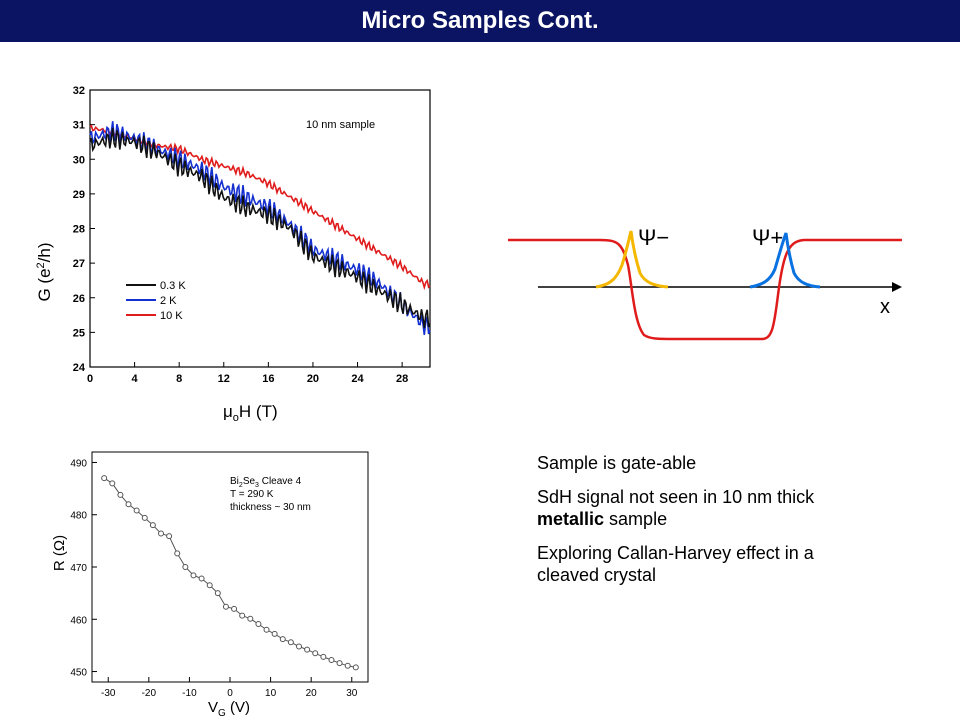 This screenshot has height=720, width=960. What do you see at coordinates (78, 516) in the screenshot?
I see `y-tick-label: 480` at bounding box center [78, 516].